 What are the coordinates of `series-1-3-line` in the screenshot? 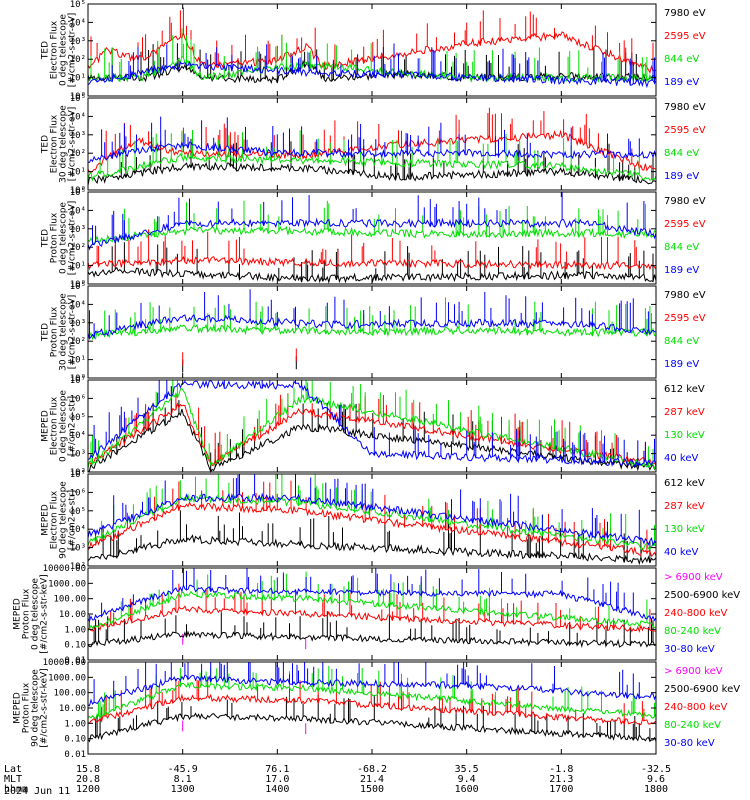 It's located at (372, 55).